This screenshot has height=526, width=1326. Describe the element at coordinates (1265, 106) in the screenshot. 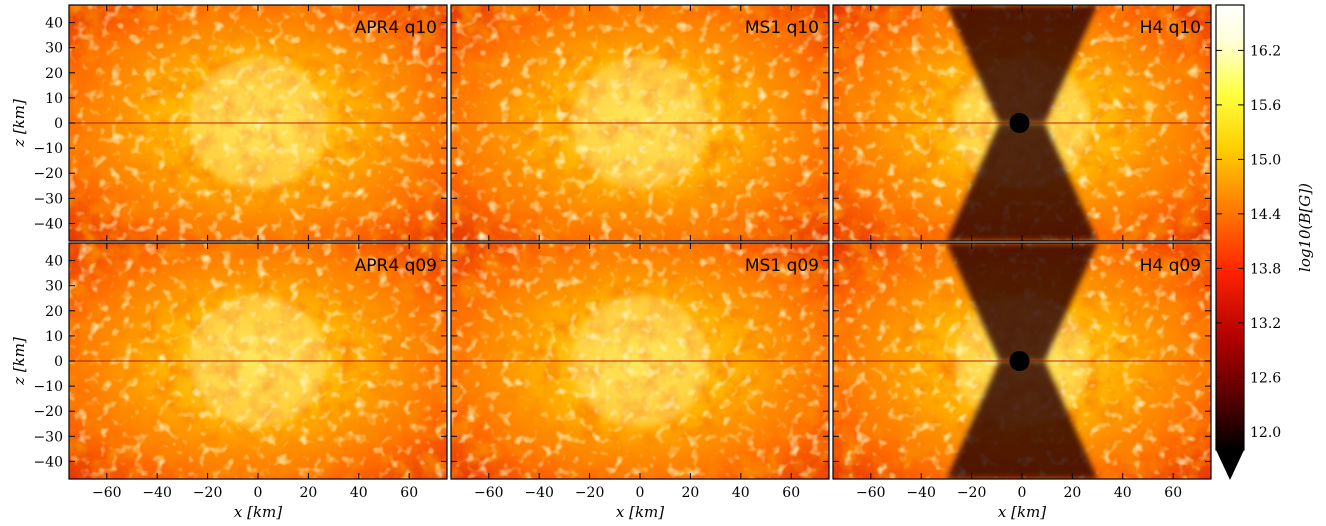

I see `colorbar-tick-label: 15.6` at that location.